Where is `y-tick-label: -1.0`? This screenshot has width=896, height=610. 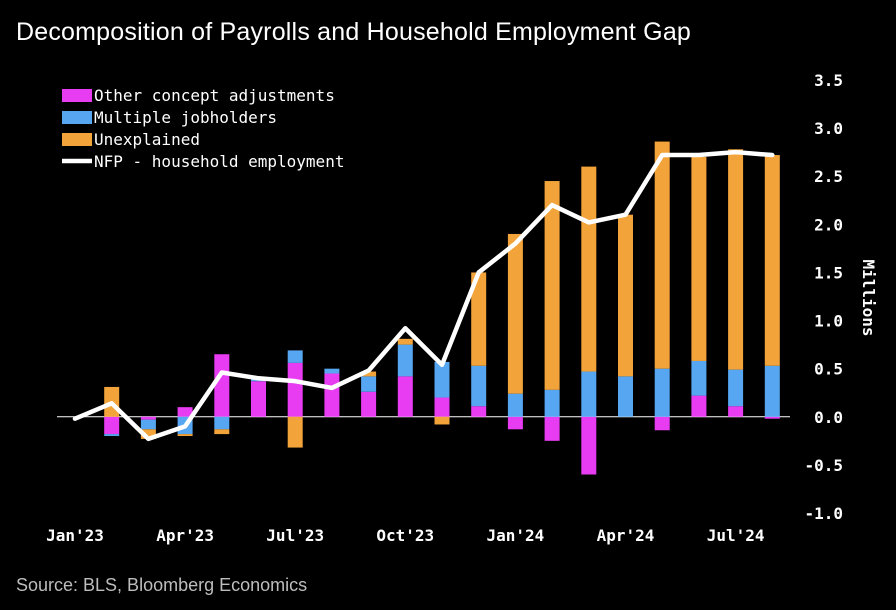 y-tick-label: -1.0 is located at coordinates (823, 513).